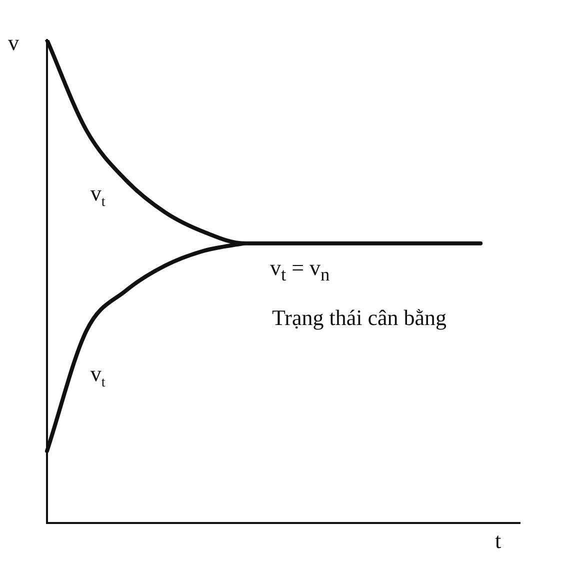 The height and width of the screenshot is (565, 565). I want to click on annotation: Trạng thái cân bằng, so click(359, 318).